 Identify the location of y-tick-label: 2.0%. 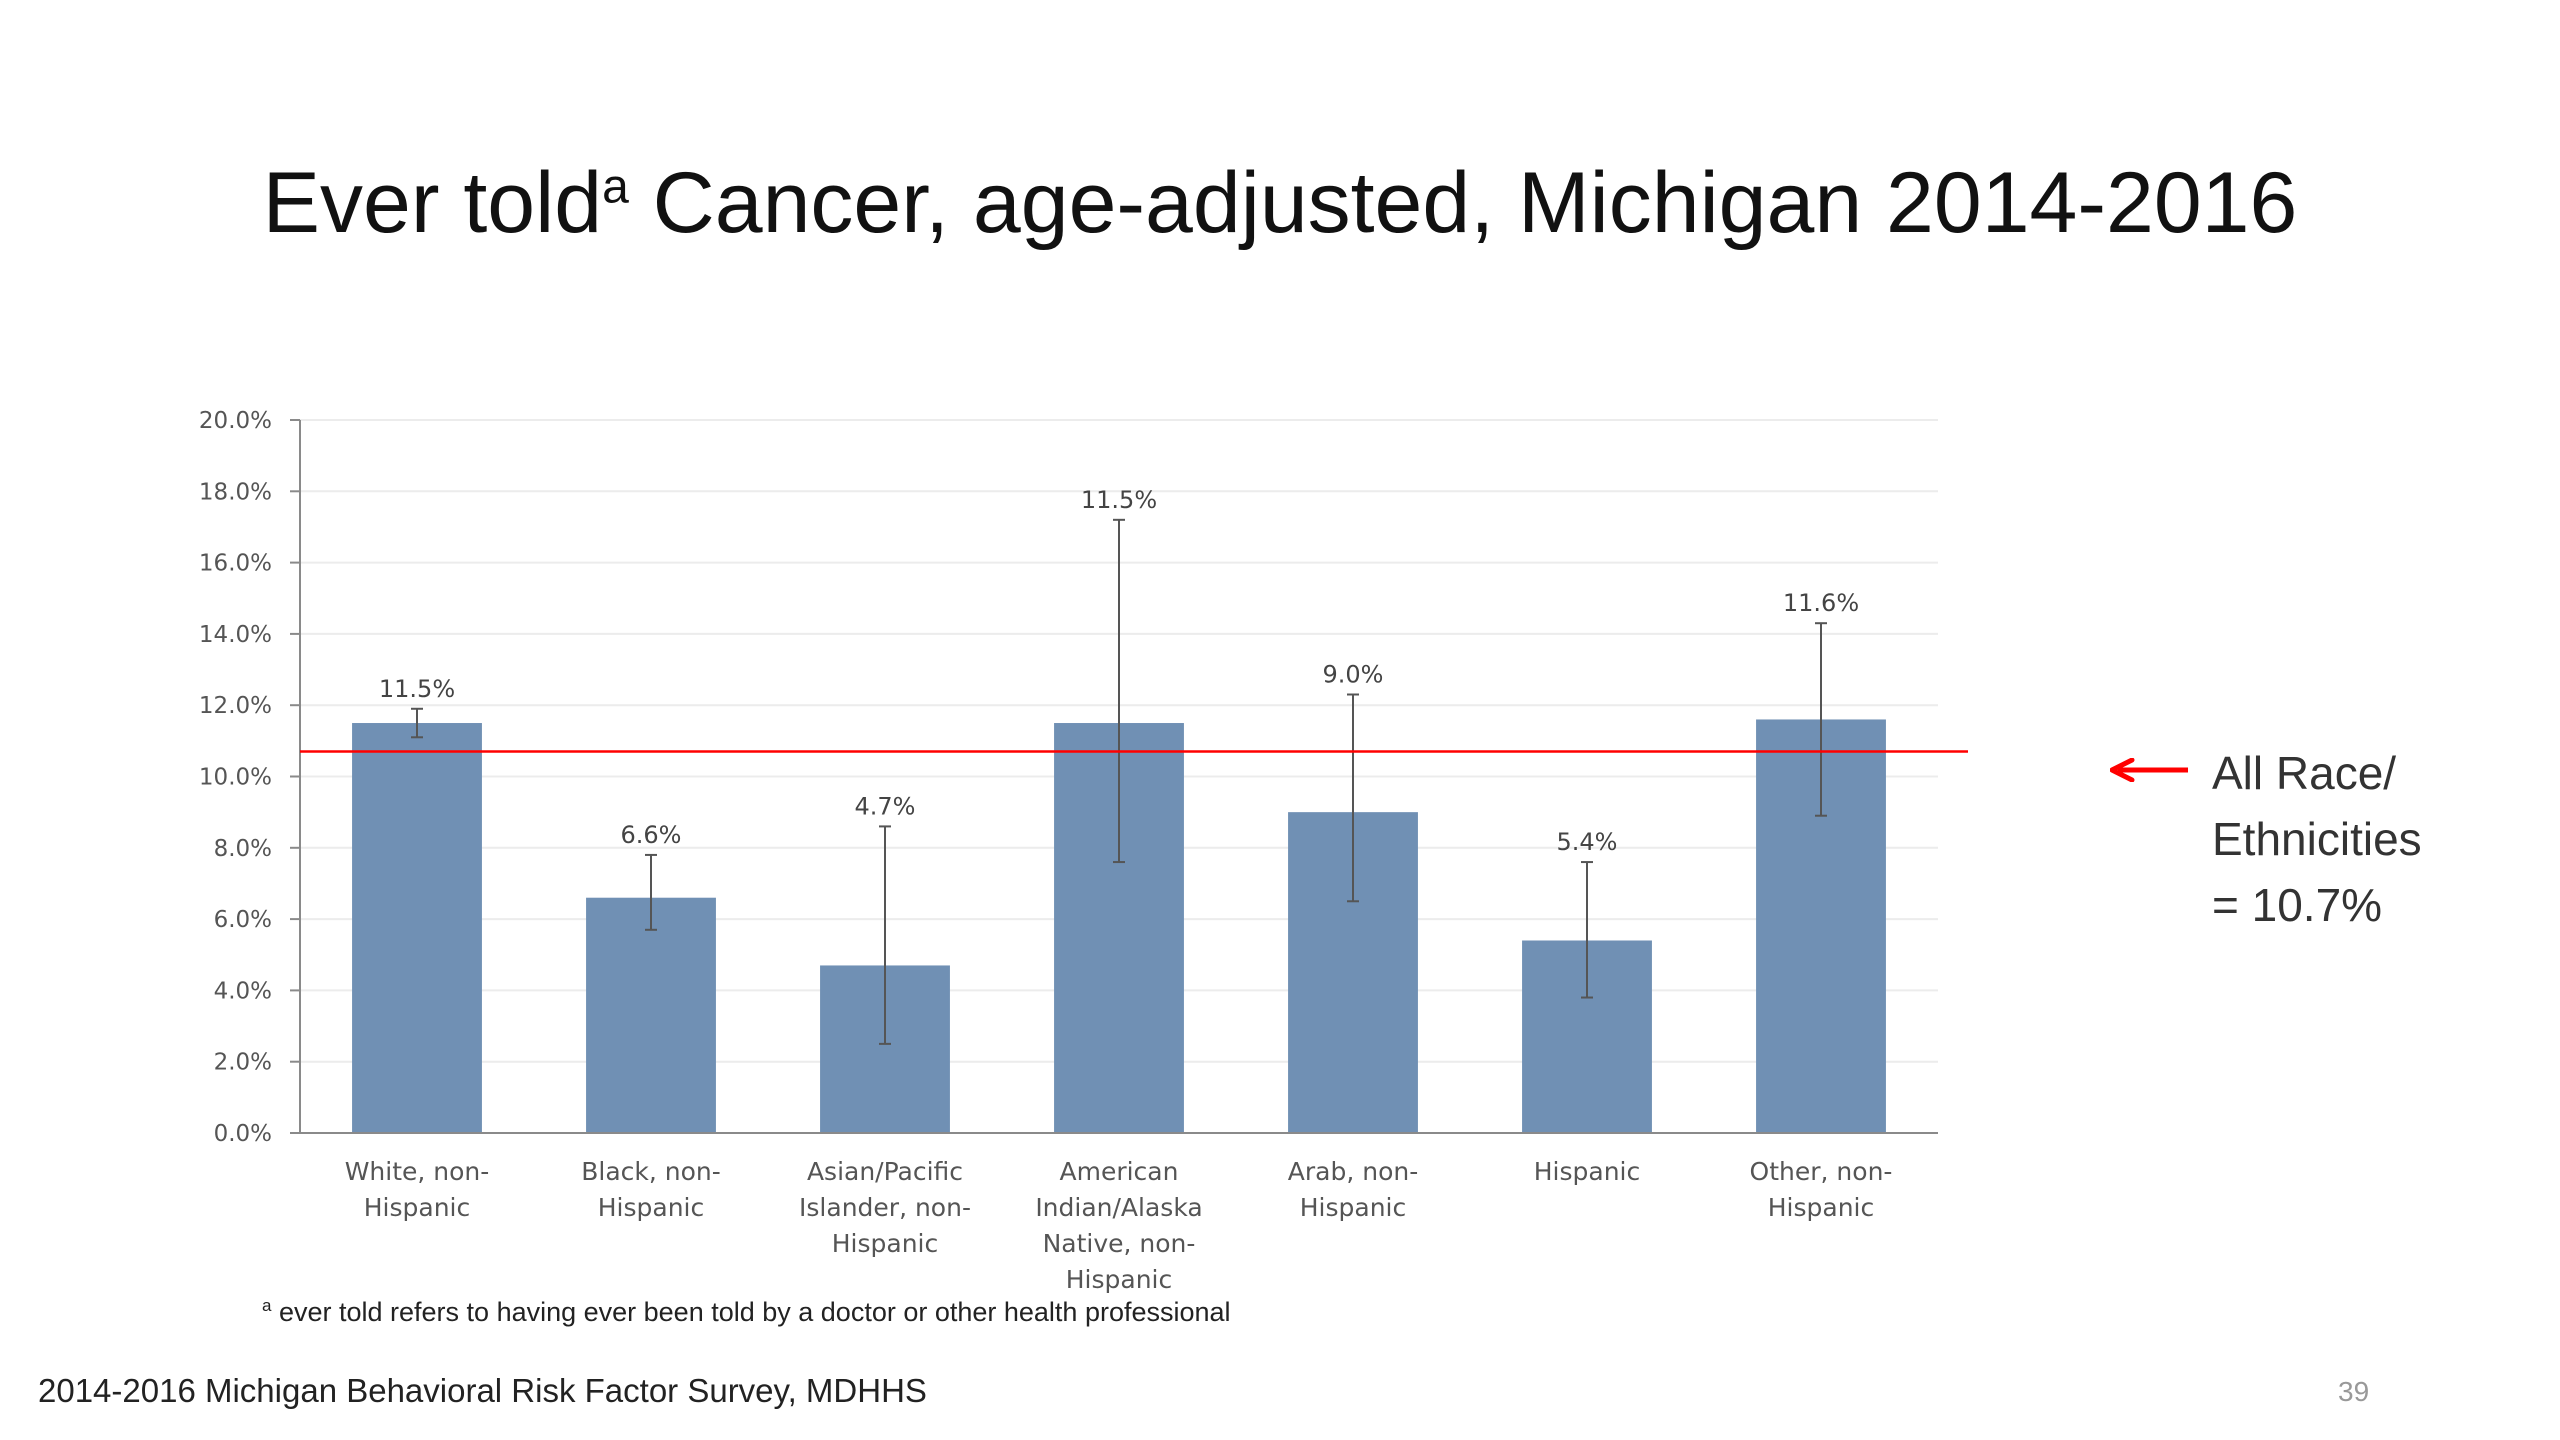
(243, 1063).